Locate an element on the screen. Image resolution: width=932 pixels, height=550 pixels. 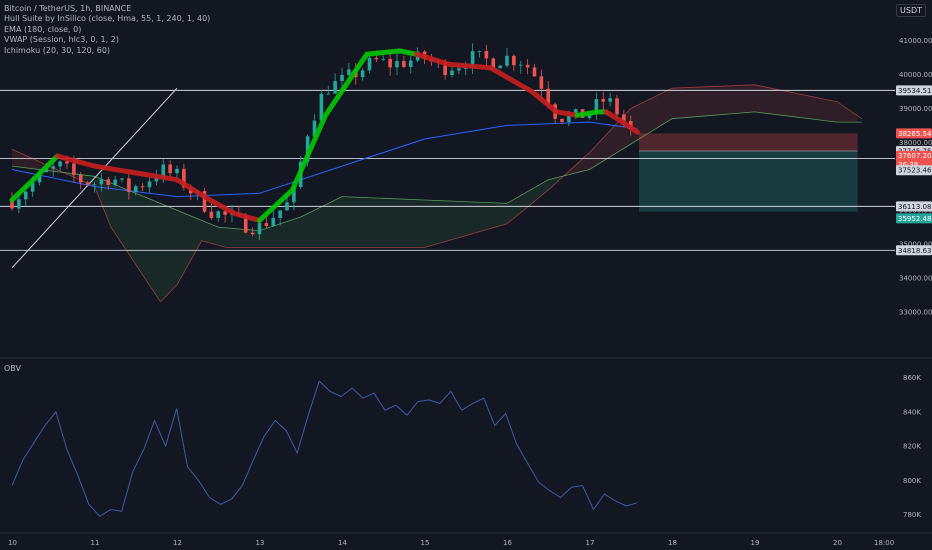
price-label: 39534.51 is located at coordinates (914, 91).